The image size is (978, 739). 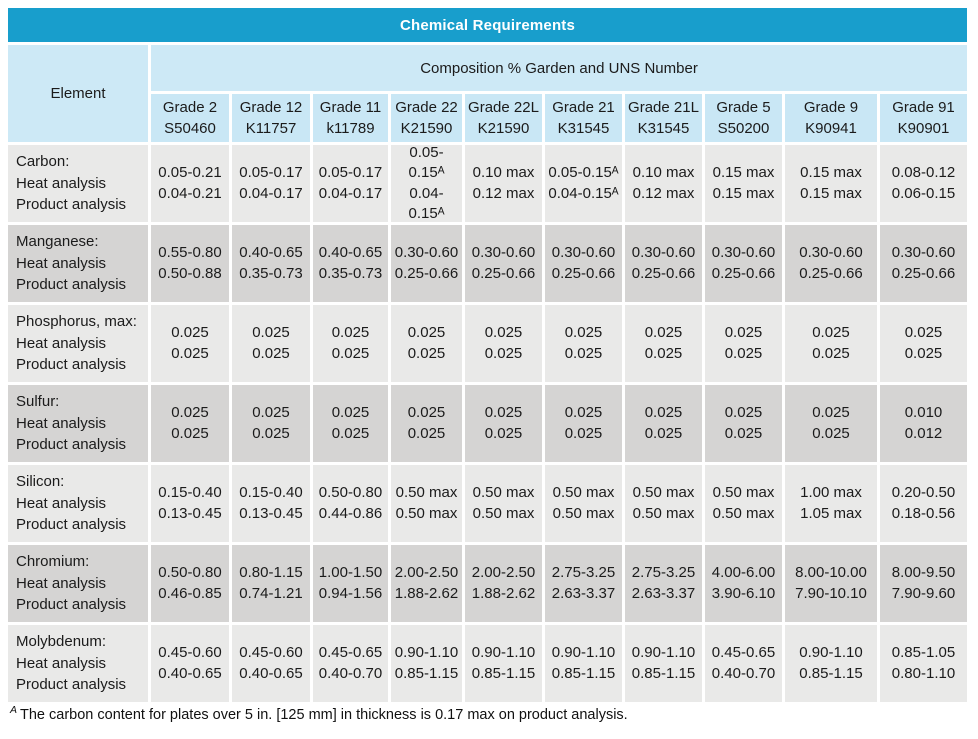 I want to click on element-label-cell: Silicon: Heat analysis Product analysis, so click(x=78, y=503).